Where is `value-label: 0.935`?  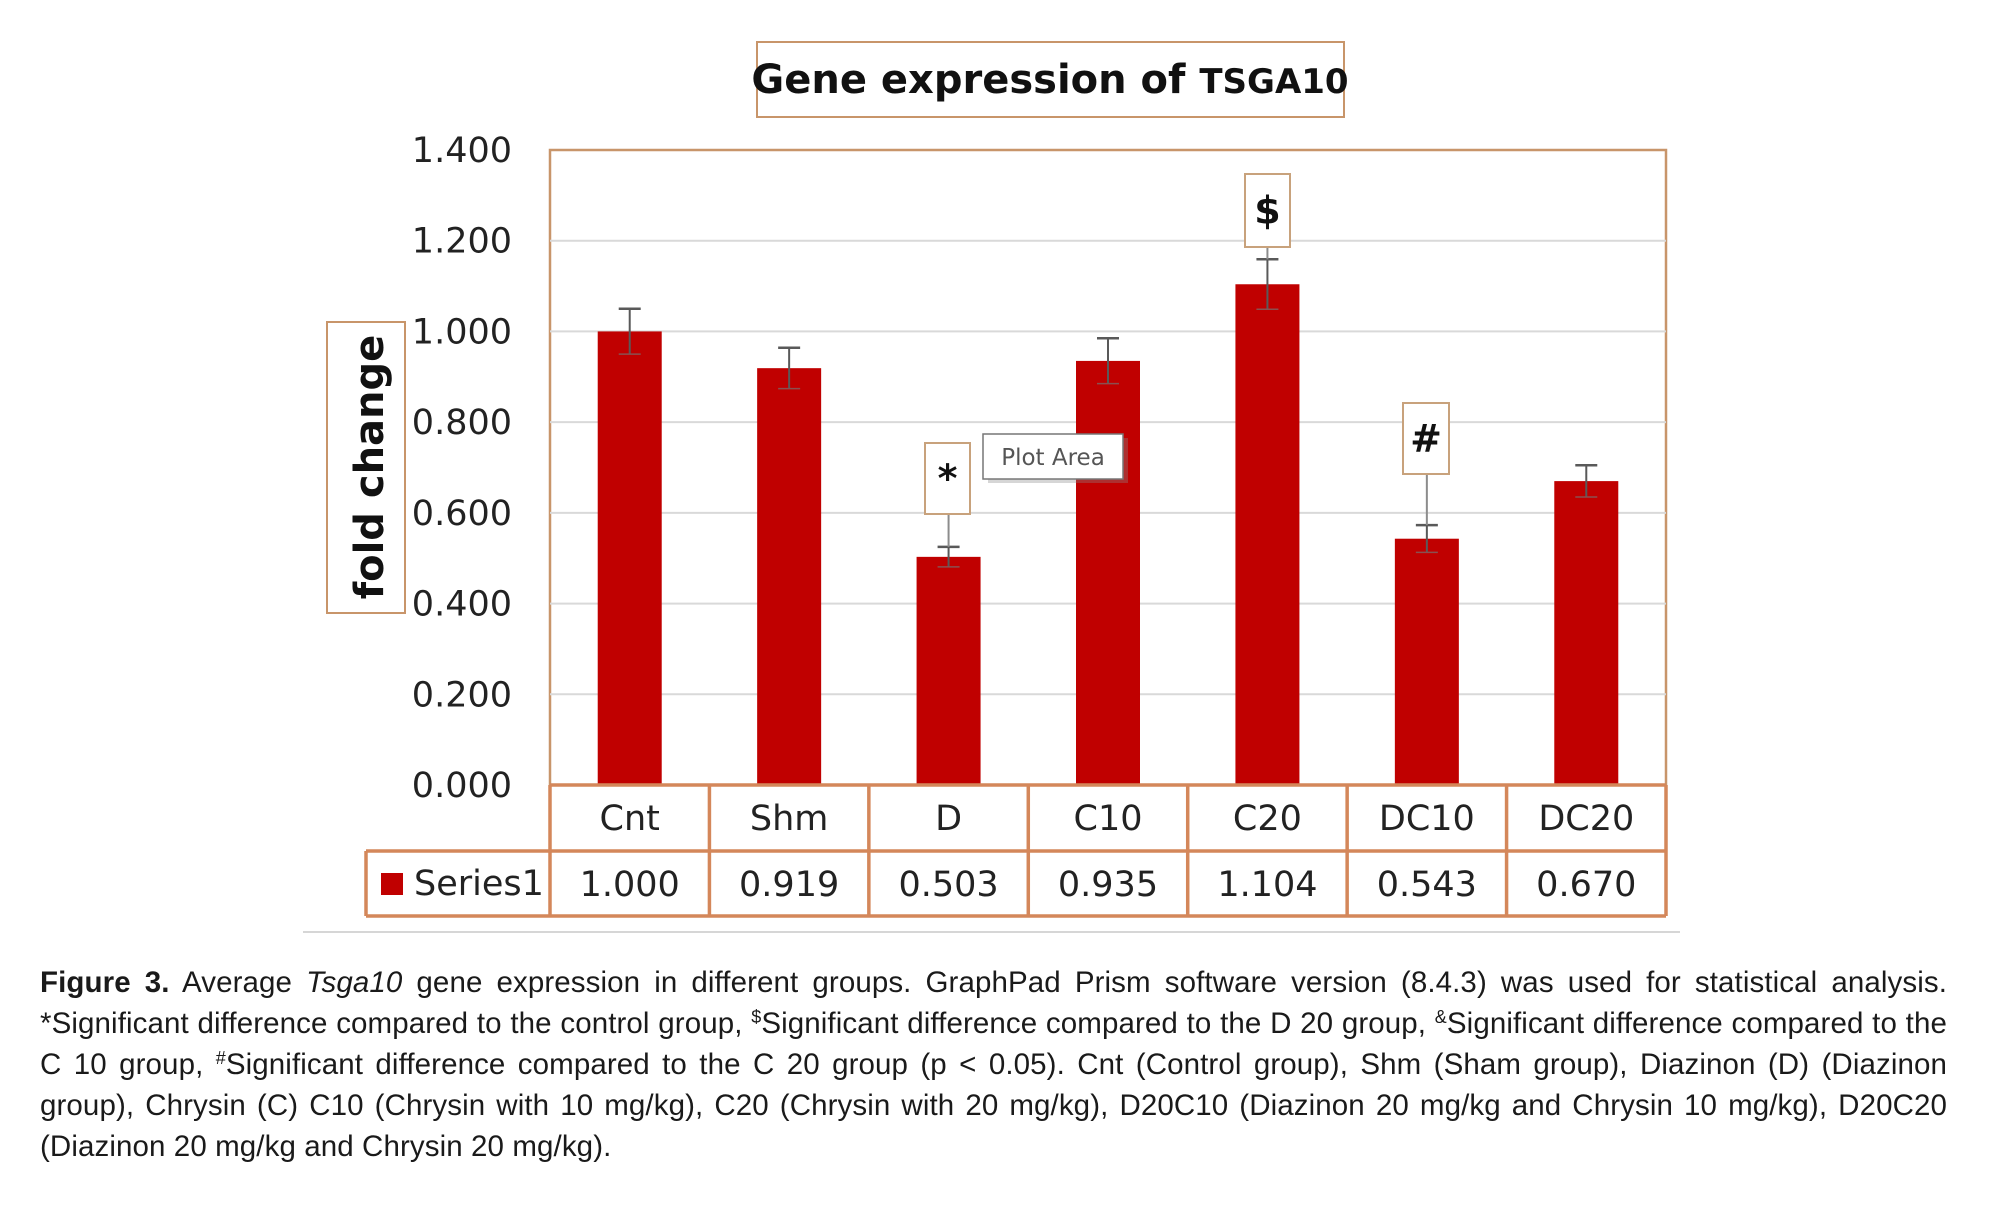
value-label: 0.935 is located at coordinates (1108, 885).